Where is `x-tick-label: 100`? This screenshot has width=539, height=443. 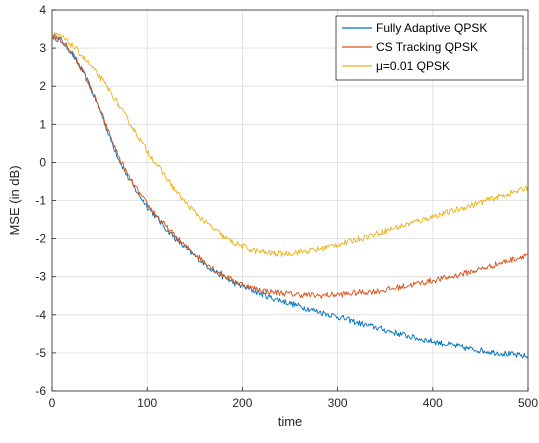 x-tick-label: 100 is located at coordinates (147, 403).